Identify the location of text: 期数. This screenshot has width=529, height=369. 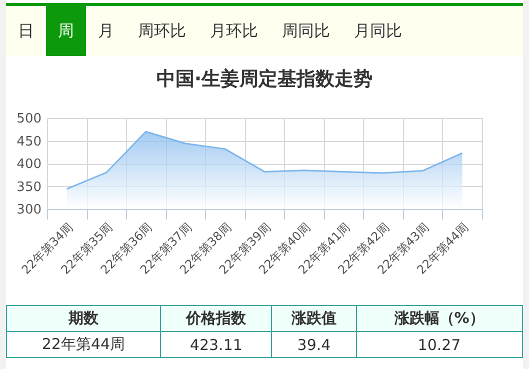
(83, 319).